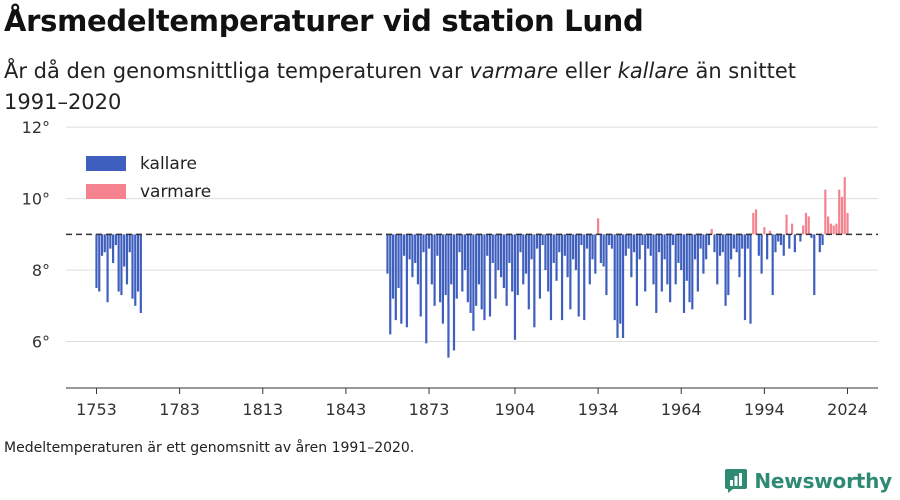 The height and width of the screenshot is (500, 900). What do you see at coordinates (794, 243) in the screenshot?
I see `bar-2005` at bounding box center [794, 243].